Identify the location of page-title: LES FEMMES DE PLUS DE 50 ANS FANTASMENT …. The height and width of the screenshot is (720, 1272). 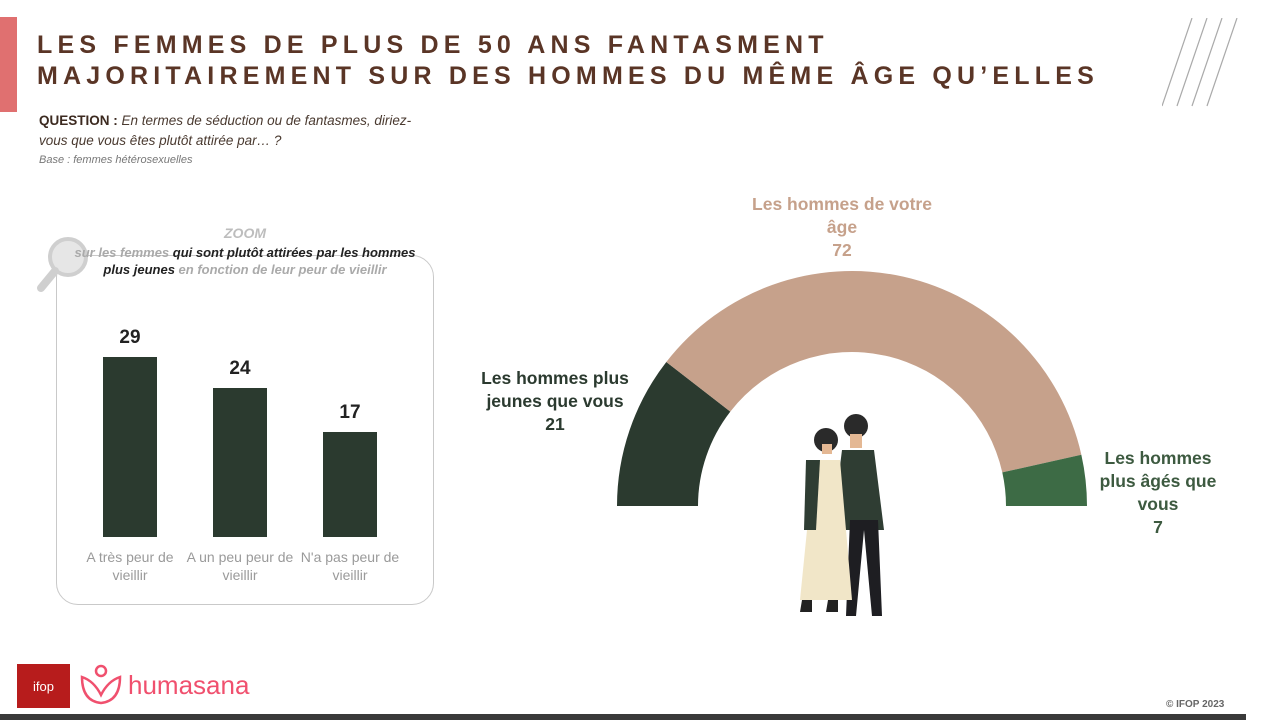
(568, 60).